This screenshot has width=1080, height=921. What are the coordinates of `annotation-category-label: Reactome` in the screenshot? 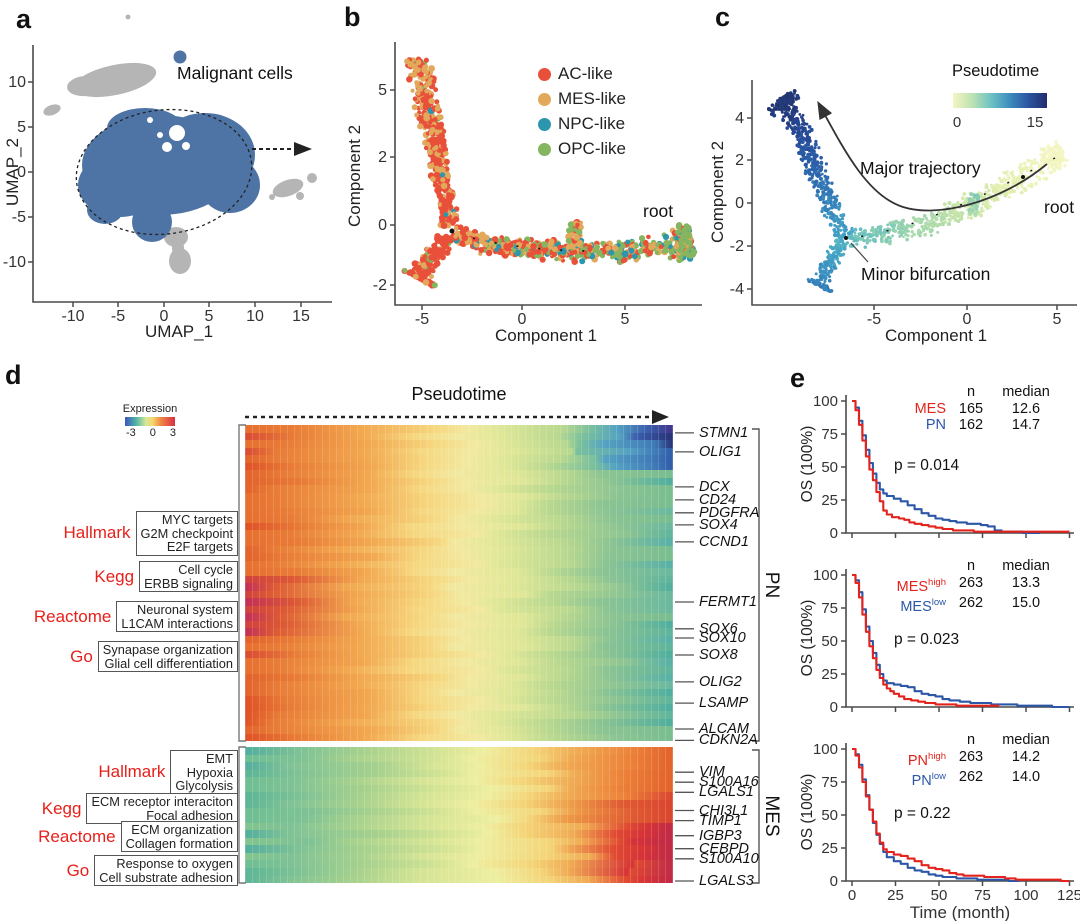 It's located at (77, 836).